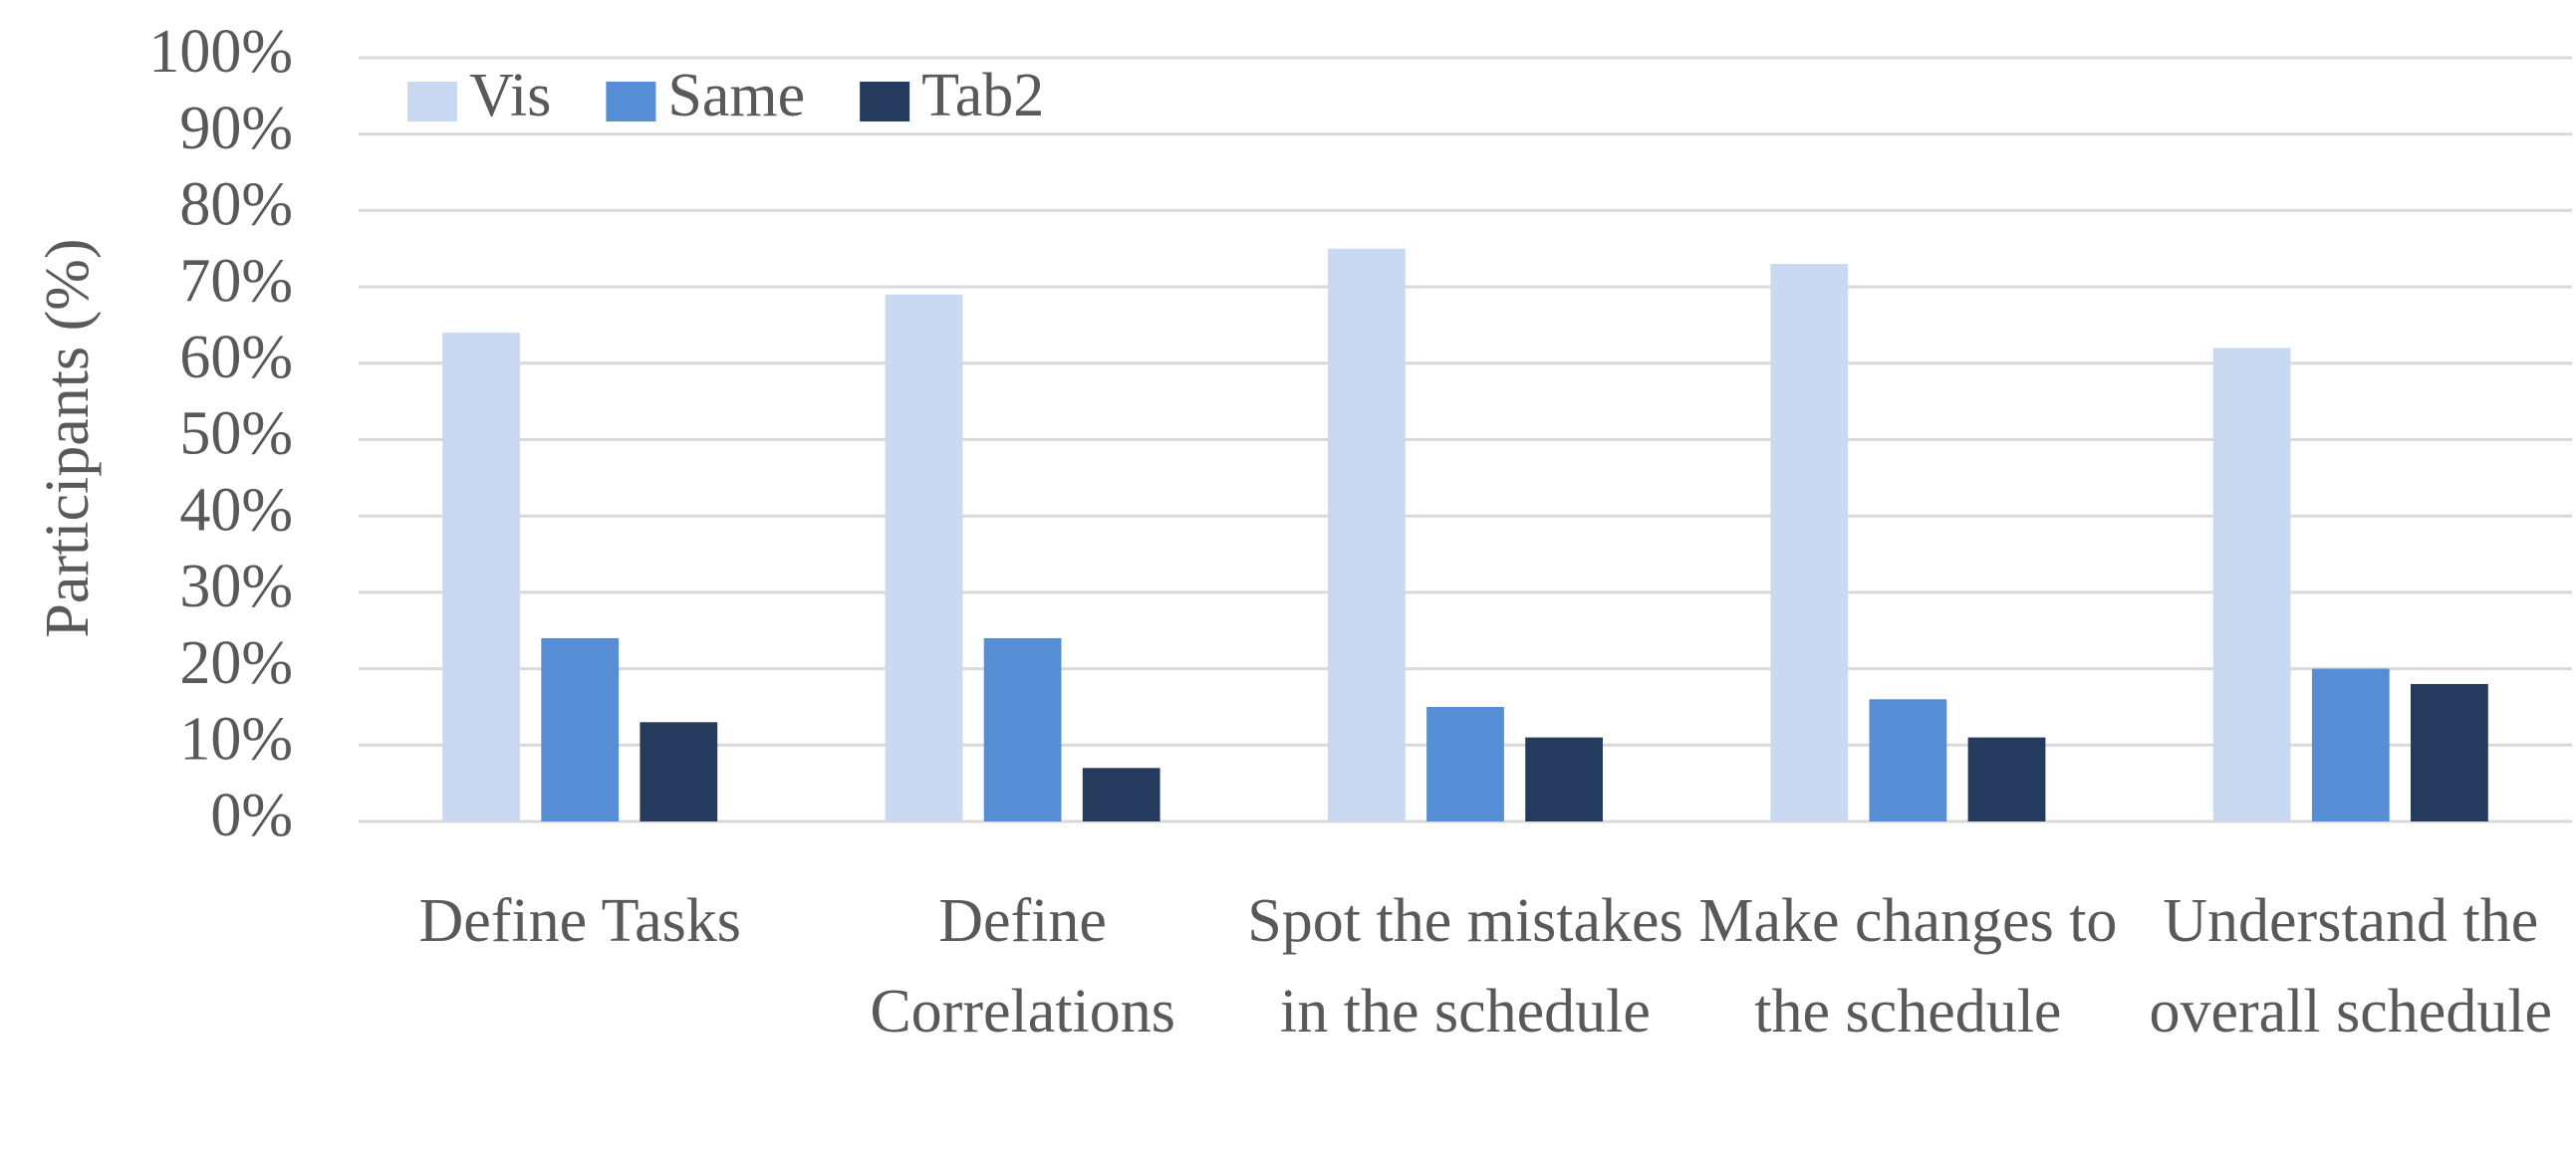 The height and width of the screenshot is (1163, 2576). What do you see at coordinates (982, 95) in the screenshot?
I see `legend-label: Tab2` at bounding box center [982, 95].